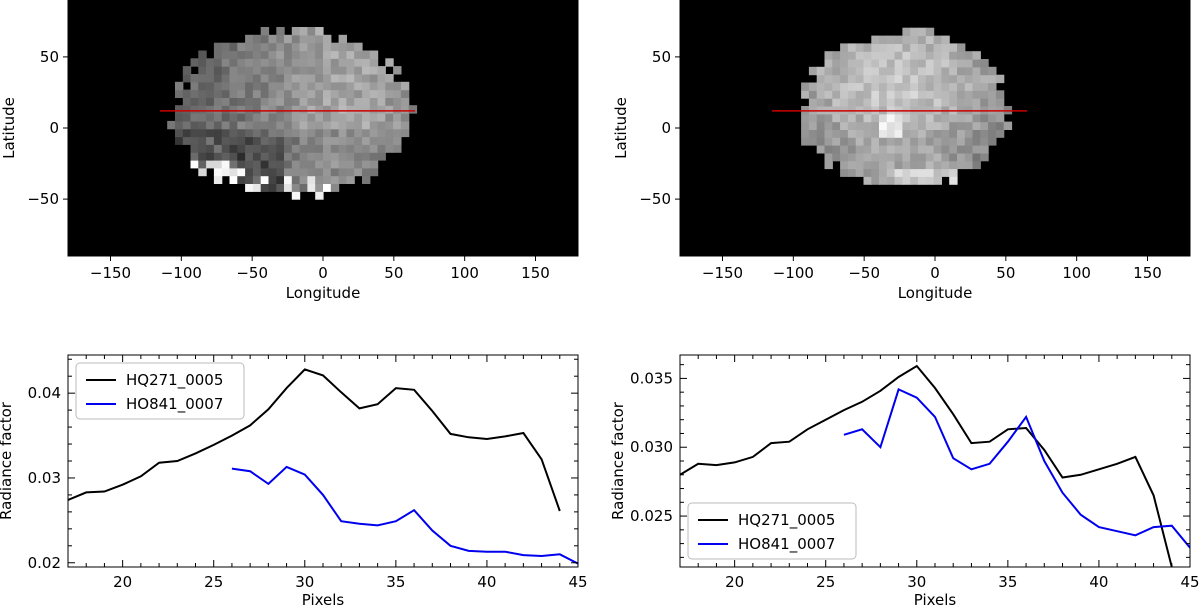  Describe the element at coordinates (44, 478) in the screenshot. I see `y-tick-label: 0.03` at that location.